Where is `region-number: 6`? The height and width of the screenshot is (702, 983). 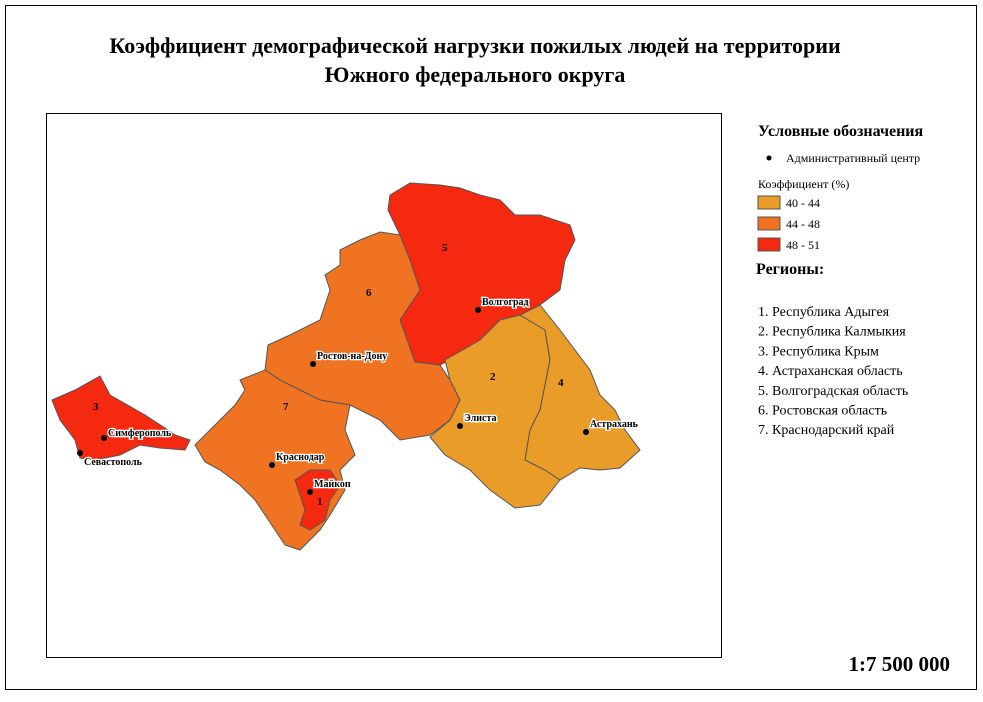
region-number: 6 is located at coordinates (369, 293).